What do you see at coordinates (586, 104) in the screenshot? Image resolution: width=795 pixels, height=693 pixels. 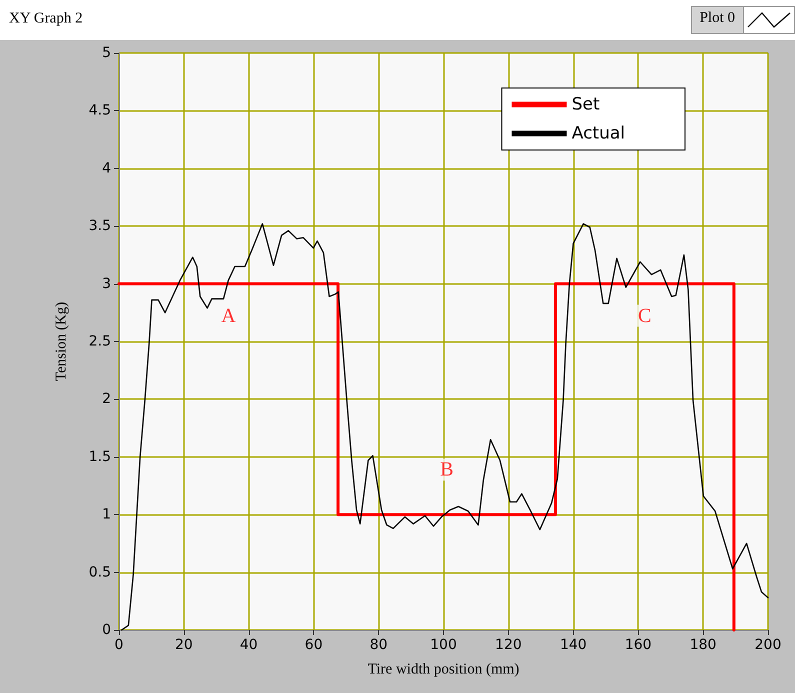 I see `legend-label: Set` at bounding box center [586, 104].